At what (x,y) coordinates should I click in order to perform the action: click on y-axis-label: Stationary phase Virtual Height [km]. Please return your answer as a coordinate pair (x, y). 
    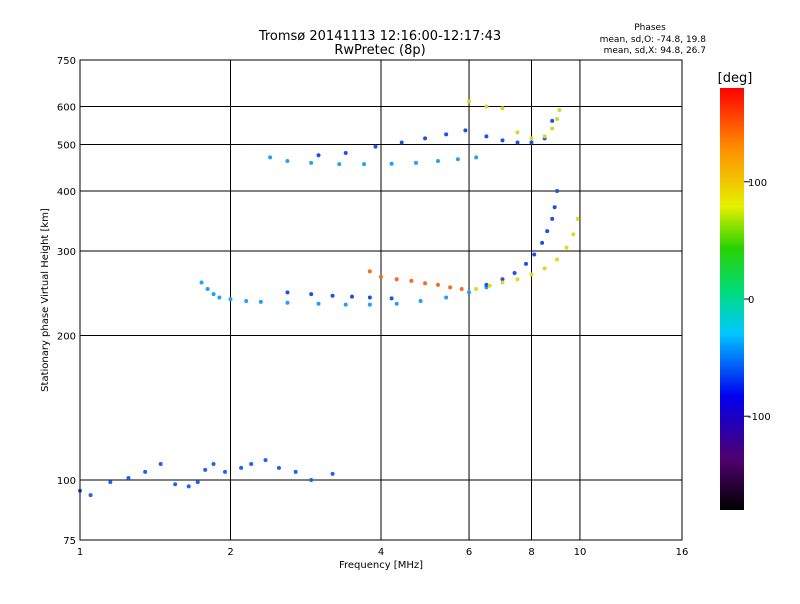
    Looking at the image, I should click on (45, 300).